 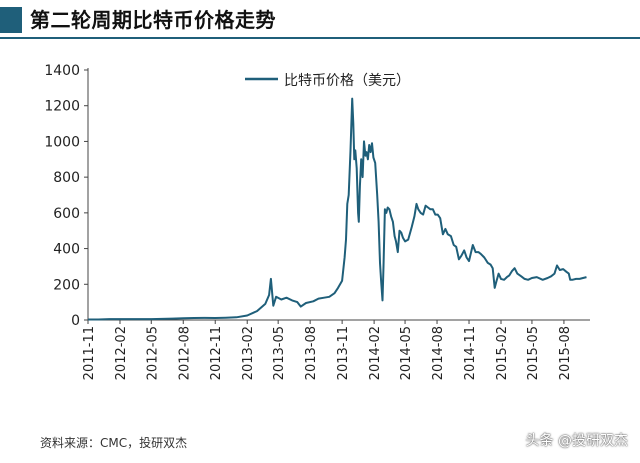 I want to click on y-tick-label: 0, so click(x=75, y=321).